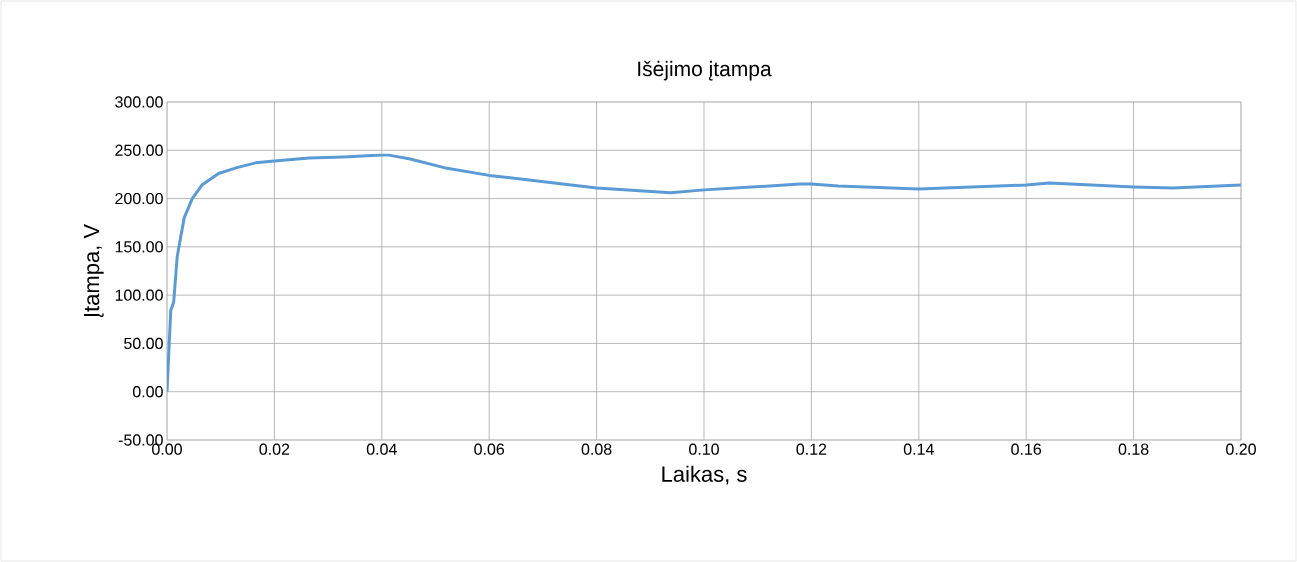 The image size is (1297, 562). What do you see at coordinates (139, 247) in the screenshot?
I see `y-tick-label: 150.00` at bounding box center [139, 247].